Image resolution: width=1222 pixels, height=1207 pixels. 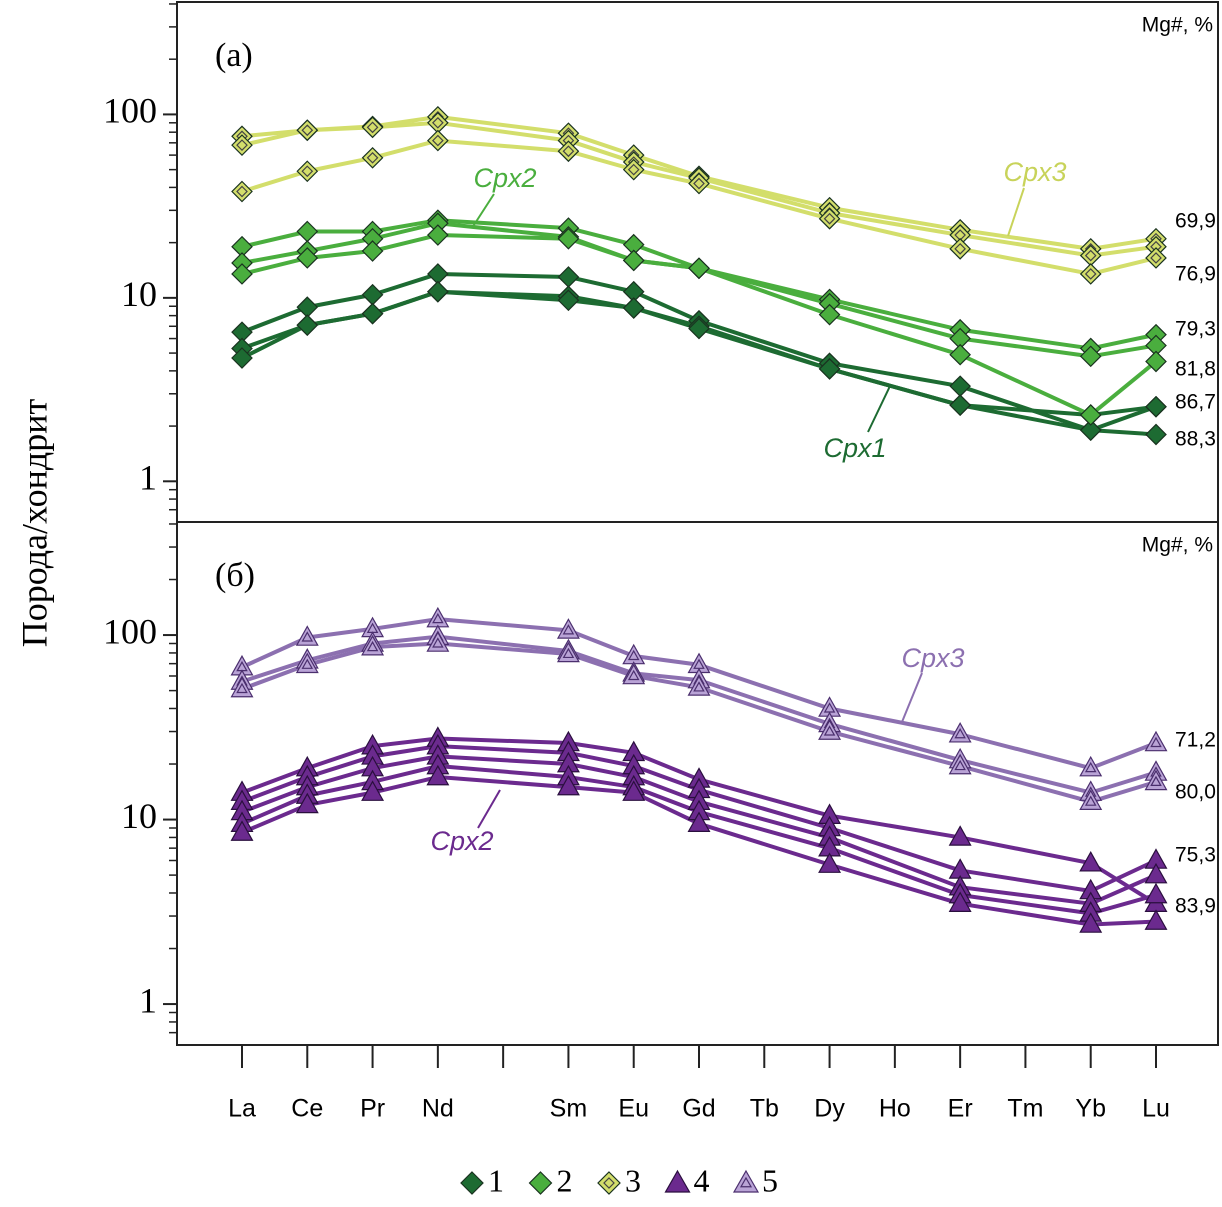 I want to click on legend-label: 3, so click(x=633, y=1180).